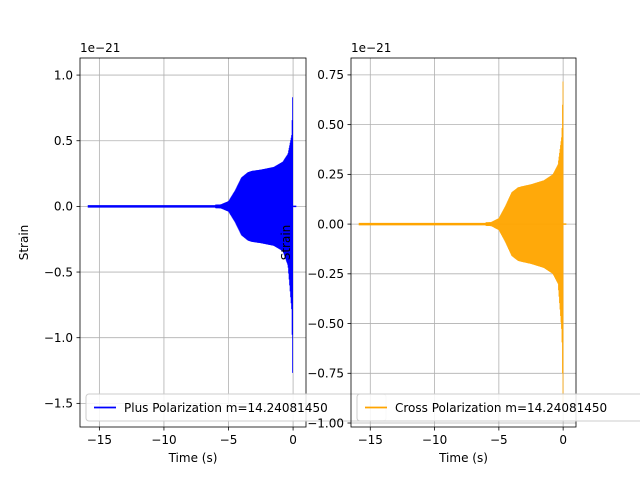 The image size is (640, 480). I want to click on chart-0-x-axis-label: Time (s), so click(193, 458).